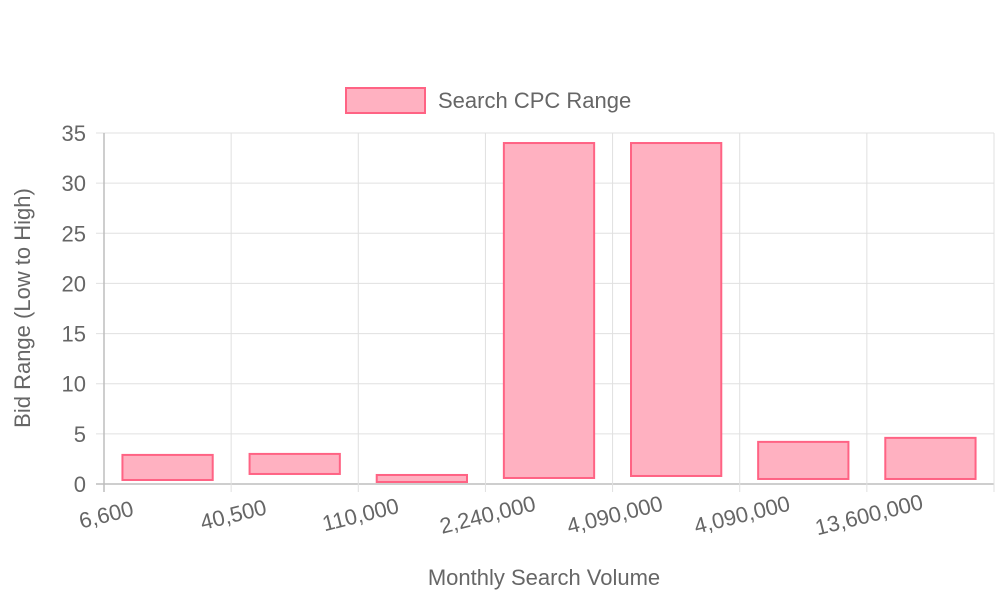 The height and width of the screenshot is (600, 1000). What do you see at coordinates (534, 100) in the screenshot?
I see `legend-label: Search CPC Range` at bounding box center [534, 100].